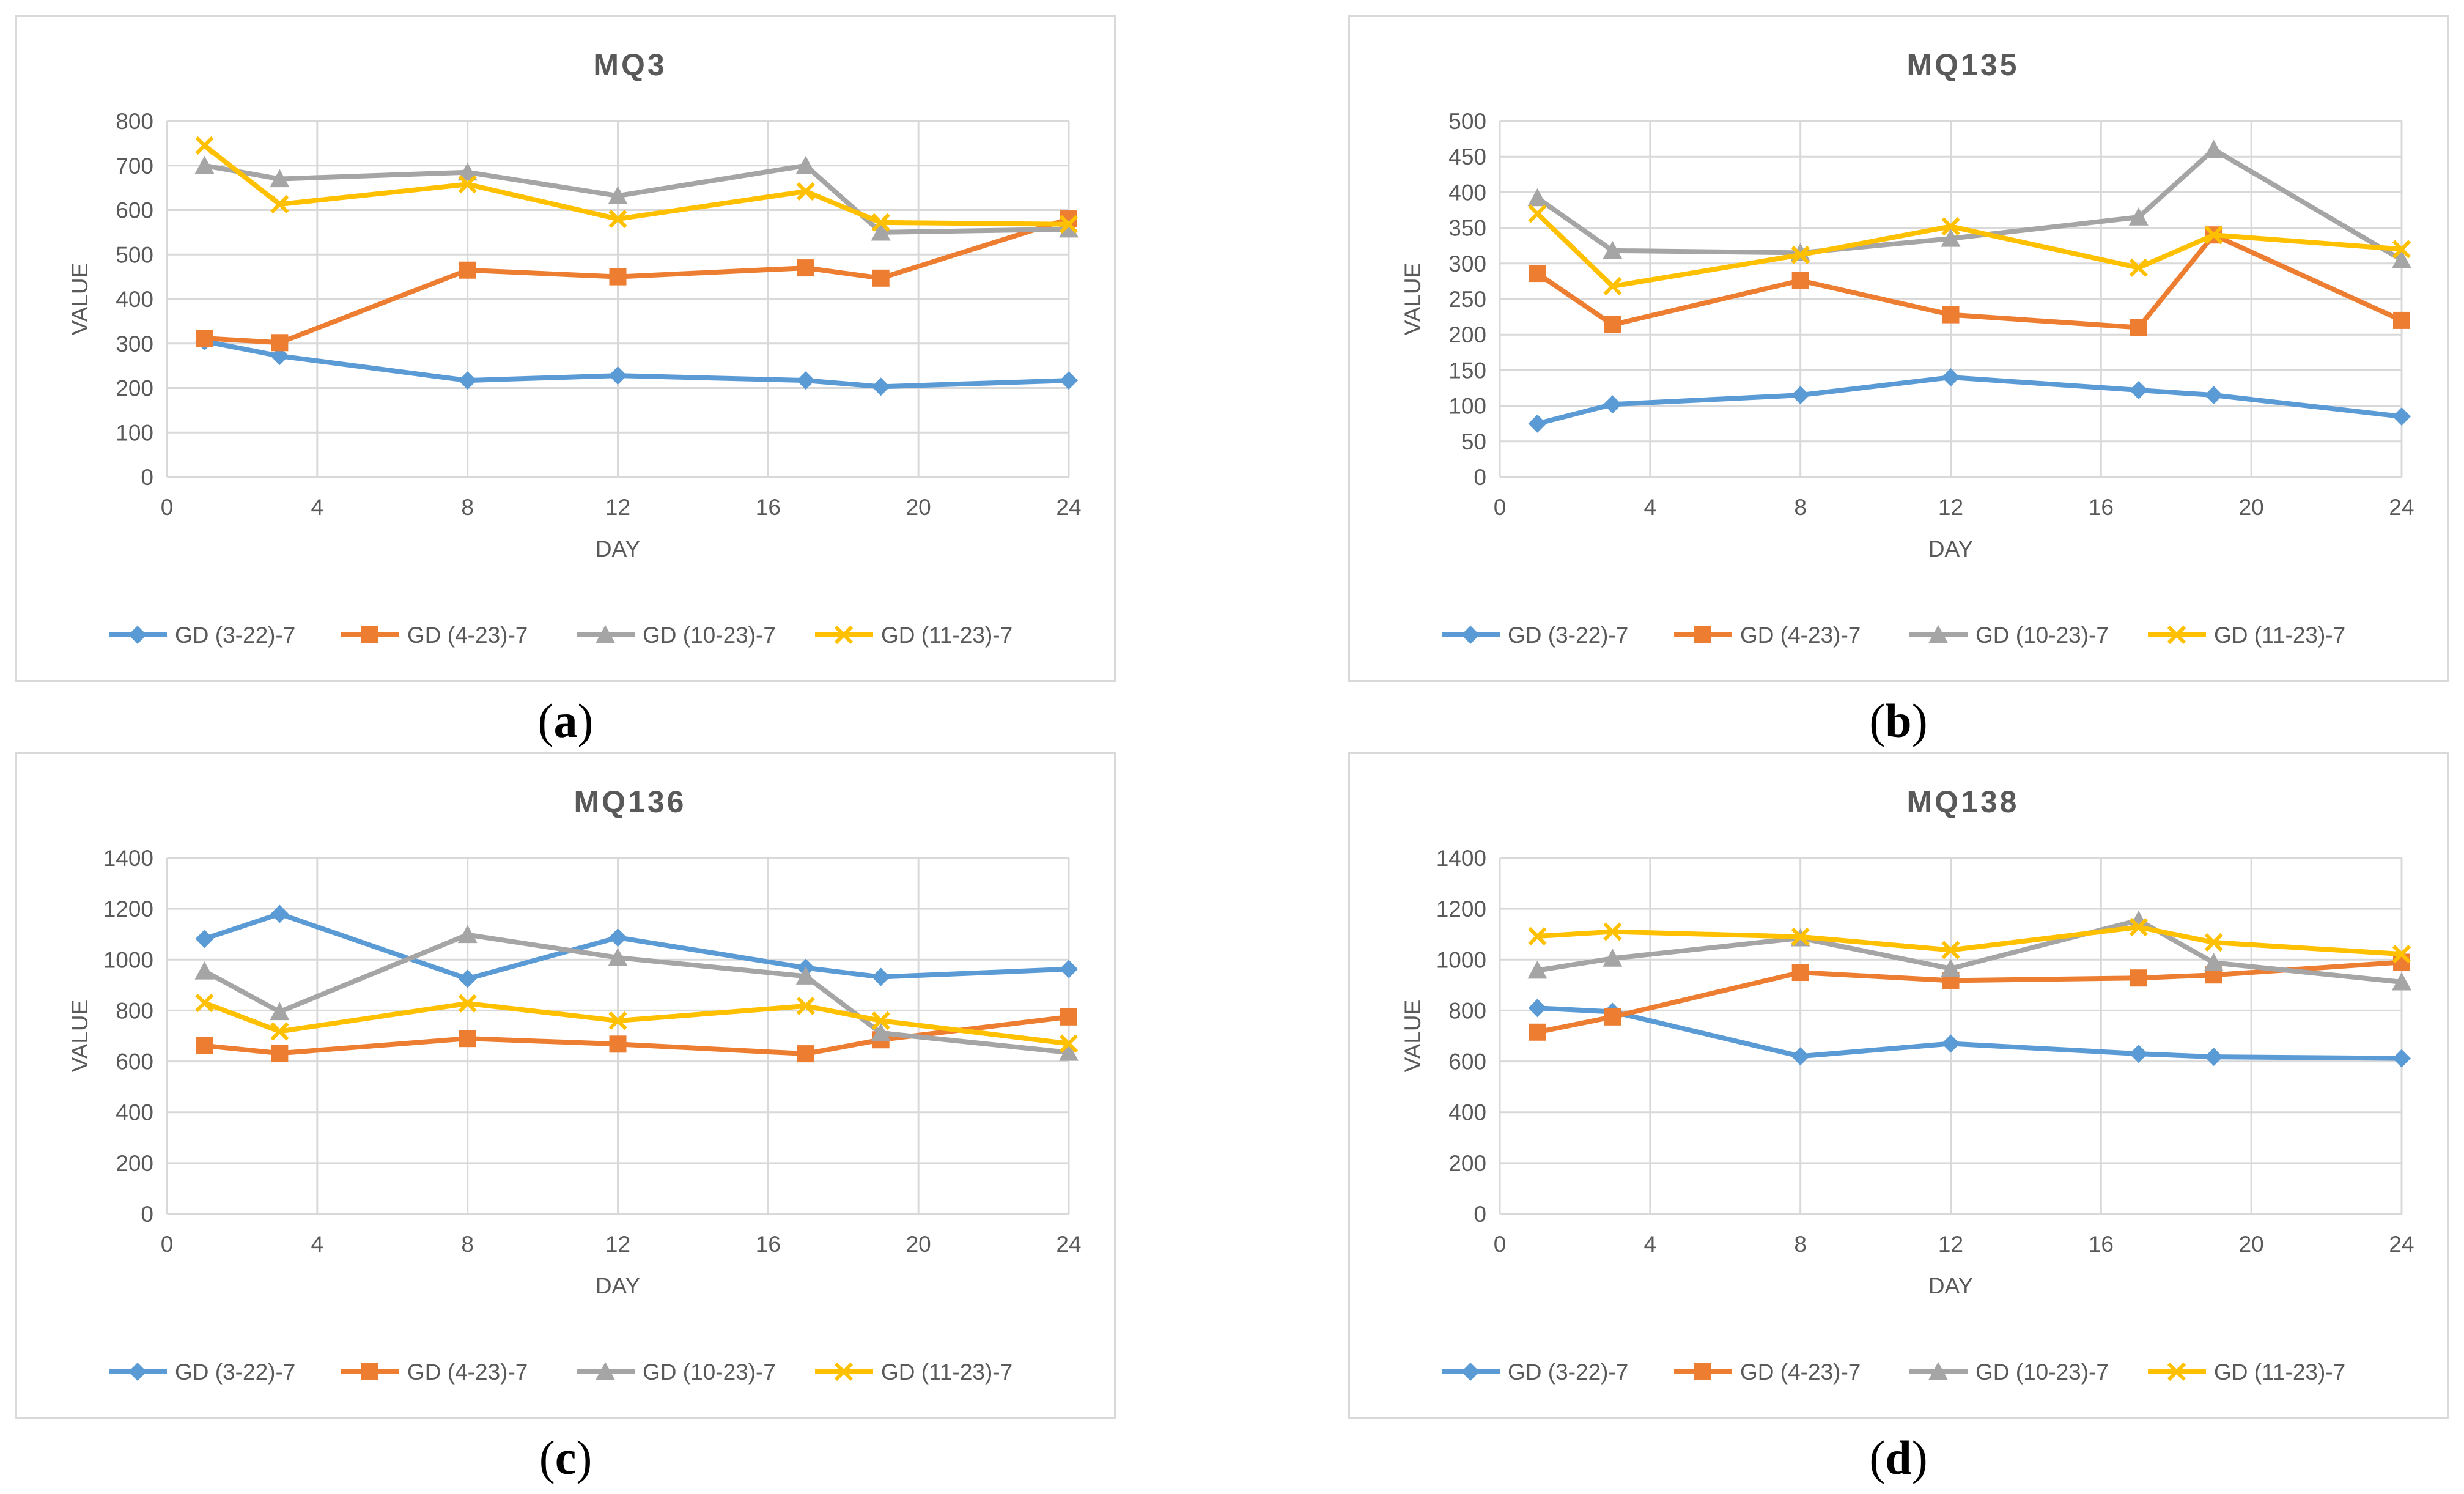  I want to click on y-tick-label: 1200, so click(1461, 909).